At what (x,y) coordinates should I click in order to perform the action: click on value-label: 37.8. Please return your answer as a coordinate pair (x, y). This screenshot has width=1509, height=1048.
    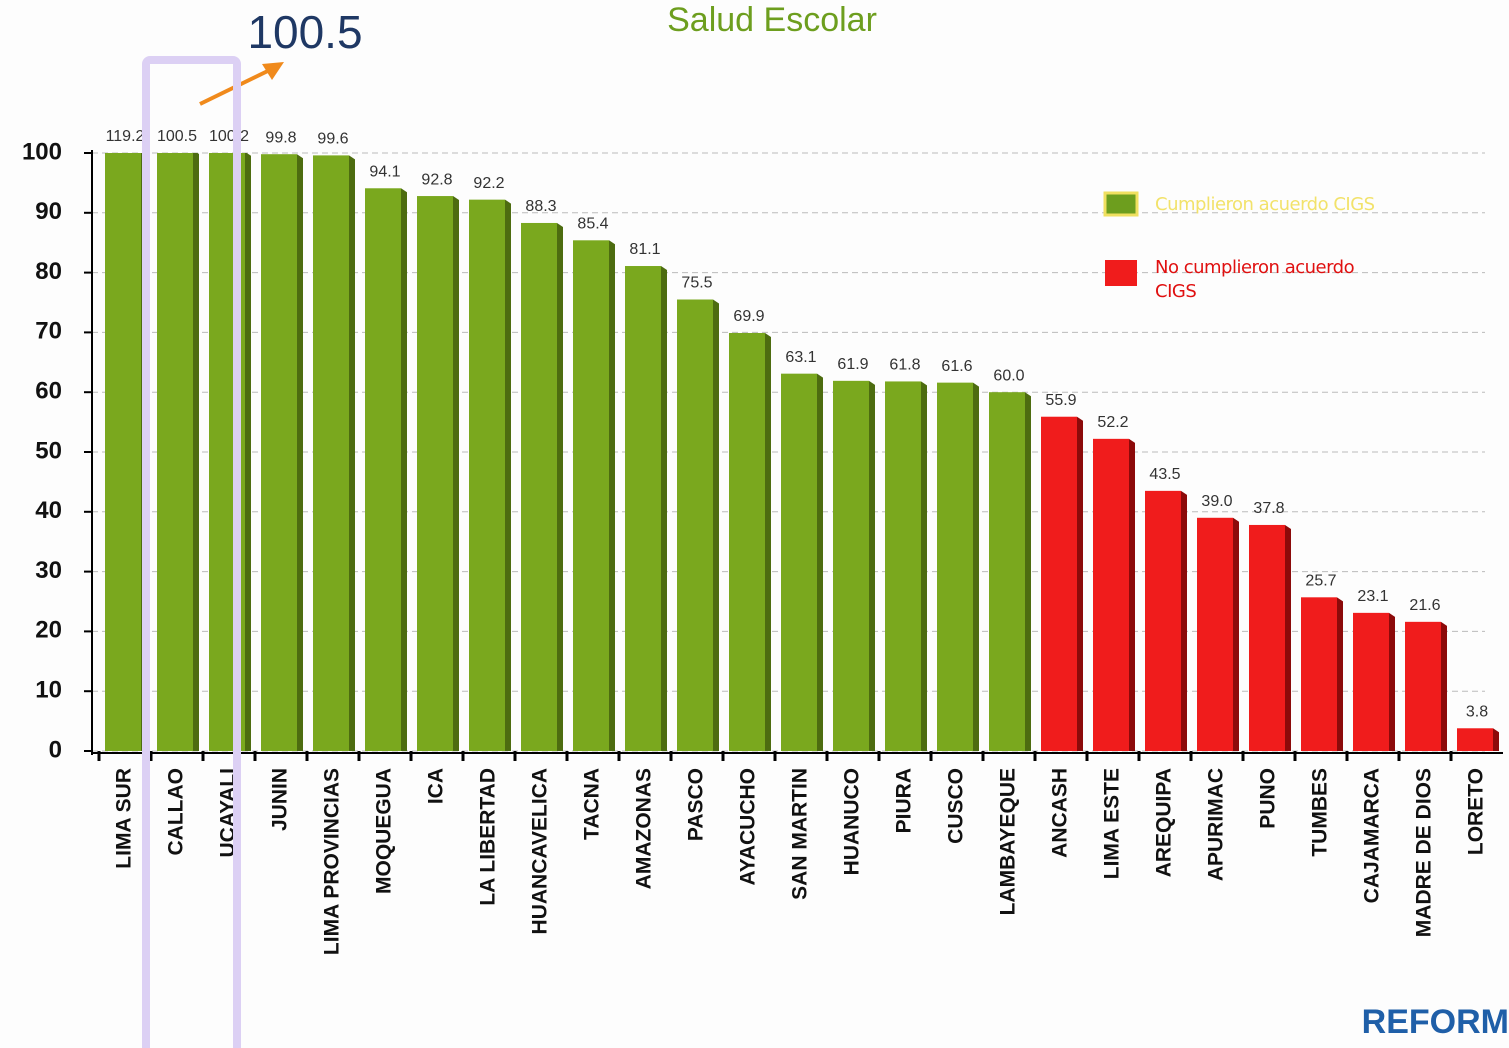
    Looking at the image, I should click on (1268, 508).